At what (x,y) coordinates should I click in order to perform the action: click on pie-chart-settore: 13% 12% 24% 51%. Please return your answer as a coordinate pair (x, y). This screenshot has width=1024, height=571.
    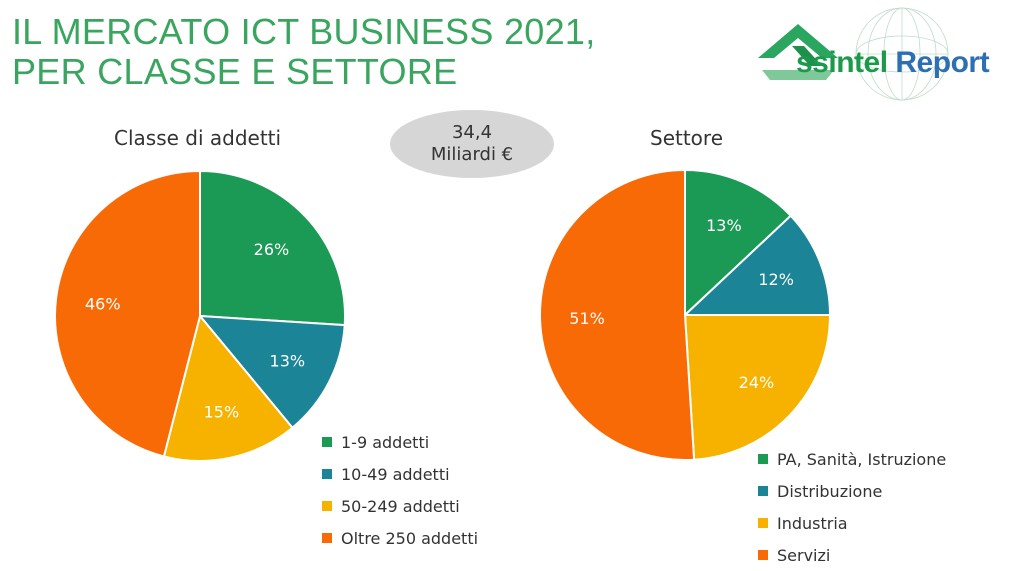
    Looking at the image, I should click on (685, 314).